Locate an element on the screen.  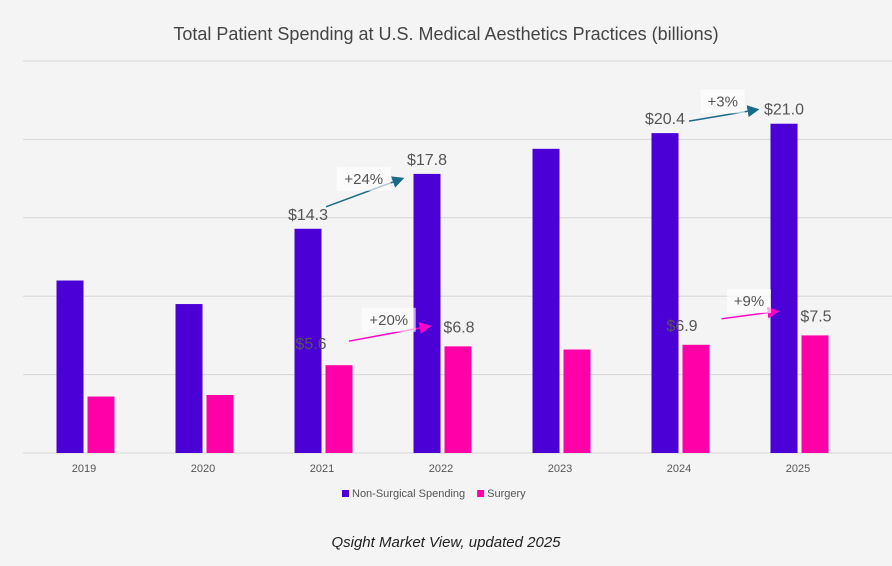
growth-annotation: +3% is located at coordinates (723, 101).